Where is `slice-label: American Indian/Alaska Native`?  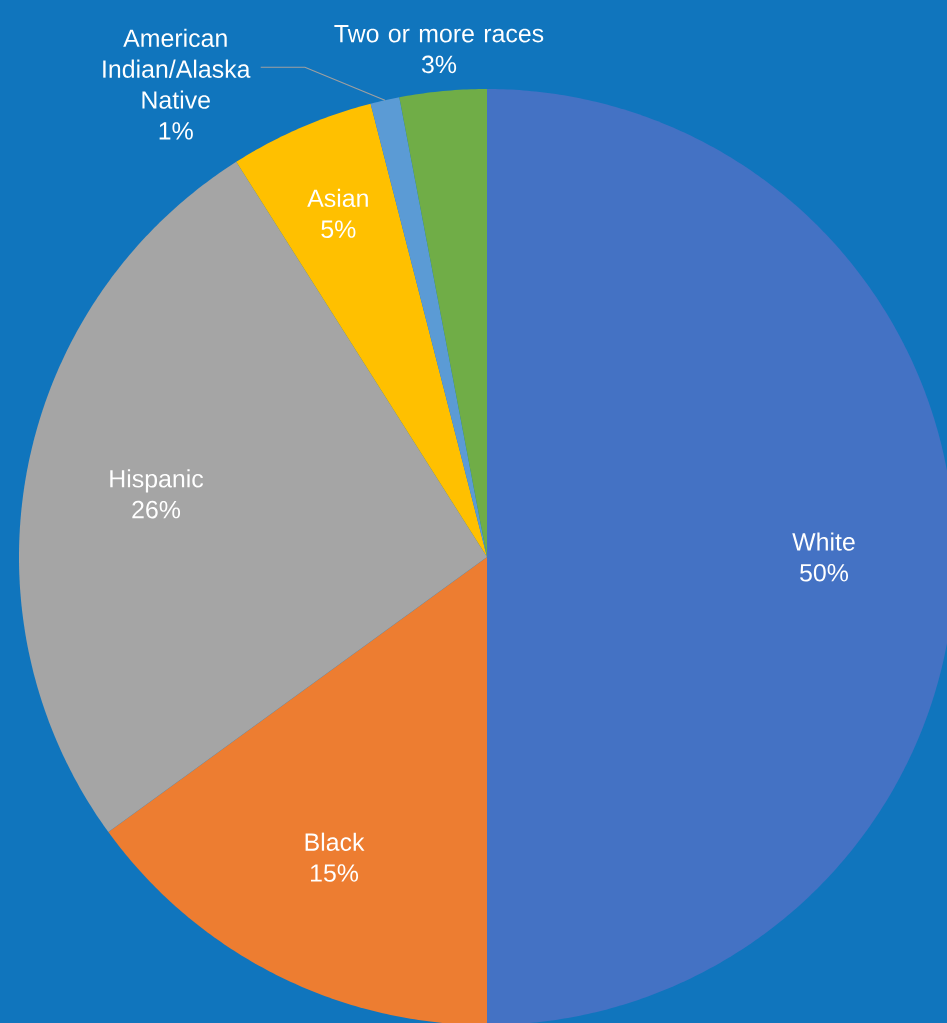
slice-label: American Indian/Alaska Native is located at coordinates (177, 68).